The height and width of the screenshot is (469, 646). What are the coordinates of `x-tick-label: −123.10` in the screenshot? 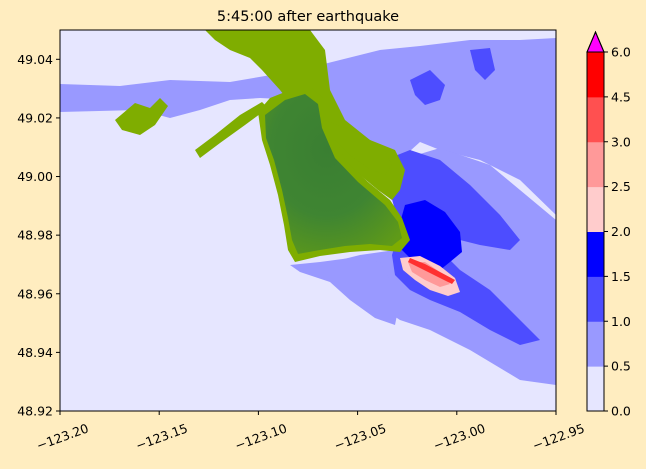 It's located at (261, 436).